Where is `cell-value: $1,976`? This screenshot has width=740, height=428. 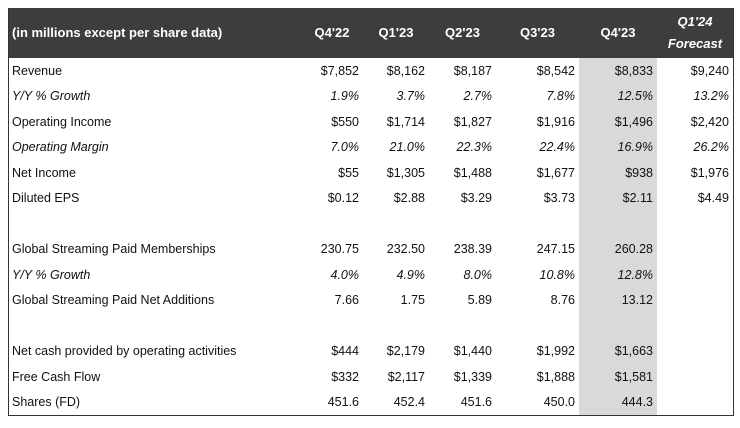 cell-value: $1,976 is located at coordinates (709, 172).